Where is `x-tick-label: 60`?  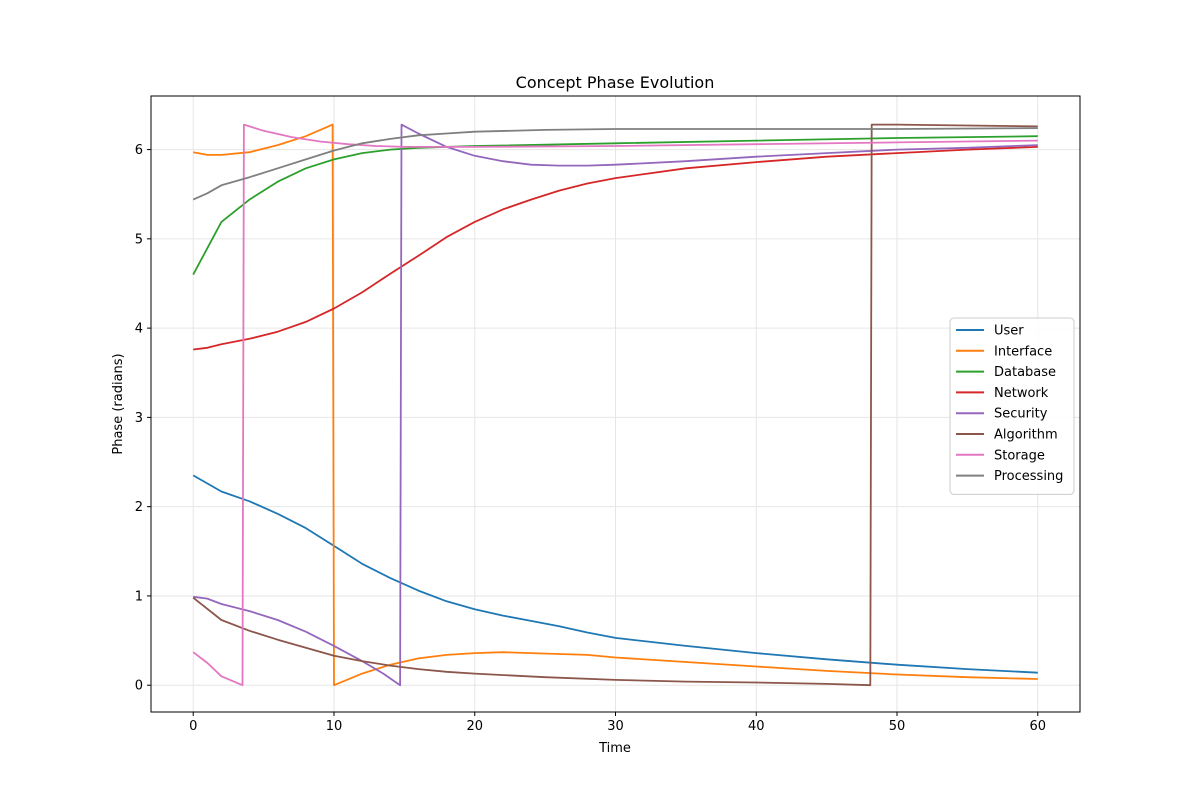 x-tick-label: 60 is located at coordinates (1037, 726).